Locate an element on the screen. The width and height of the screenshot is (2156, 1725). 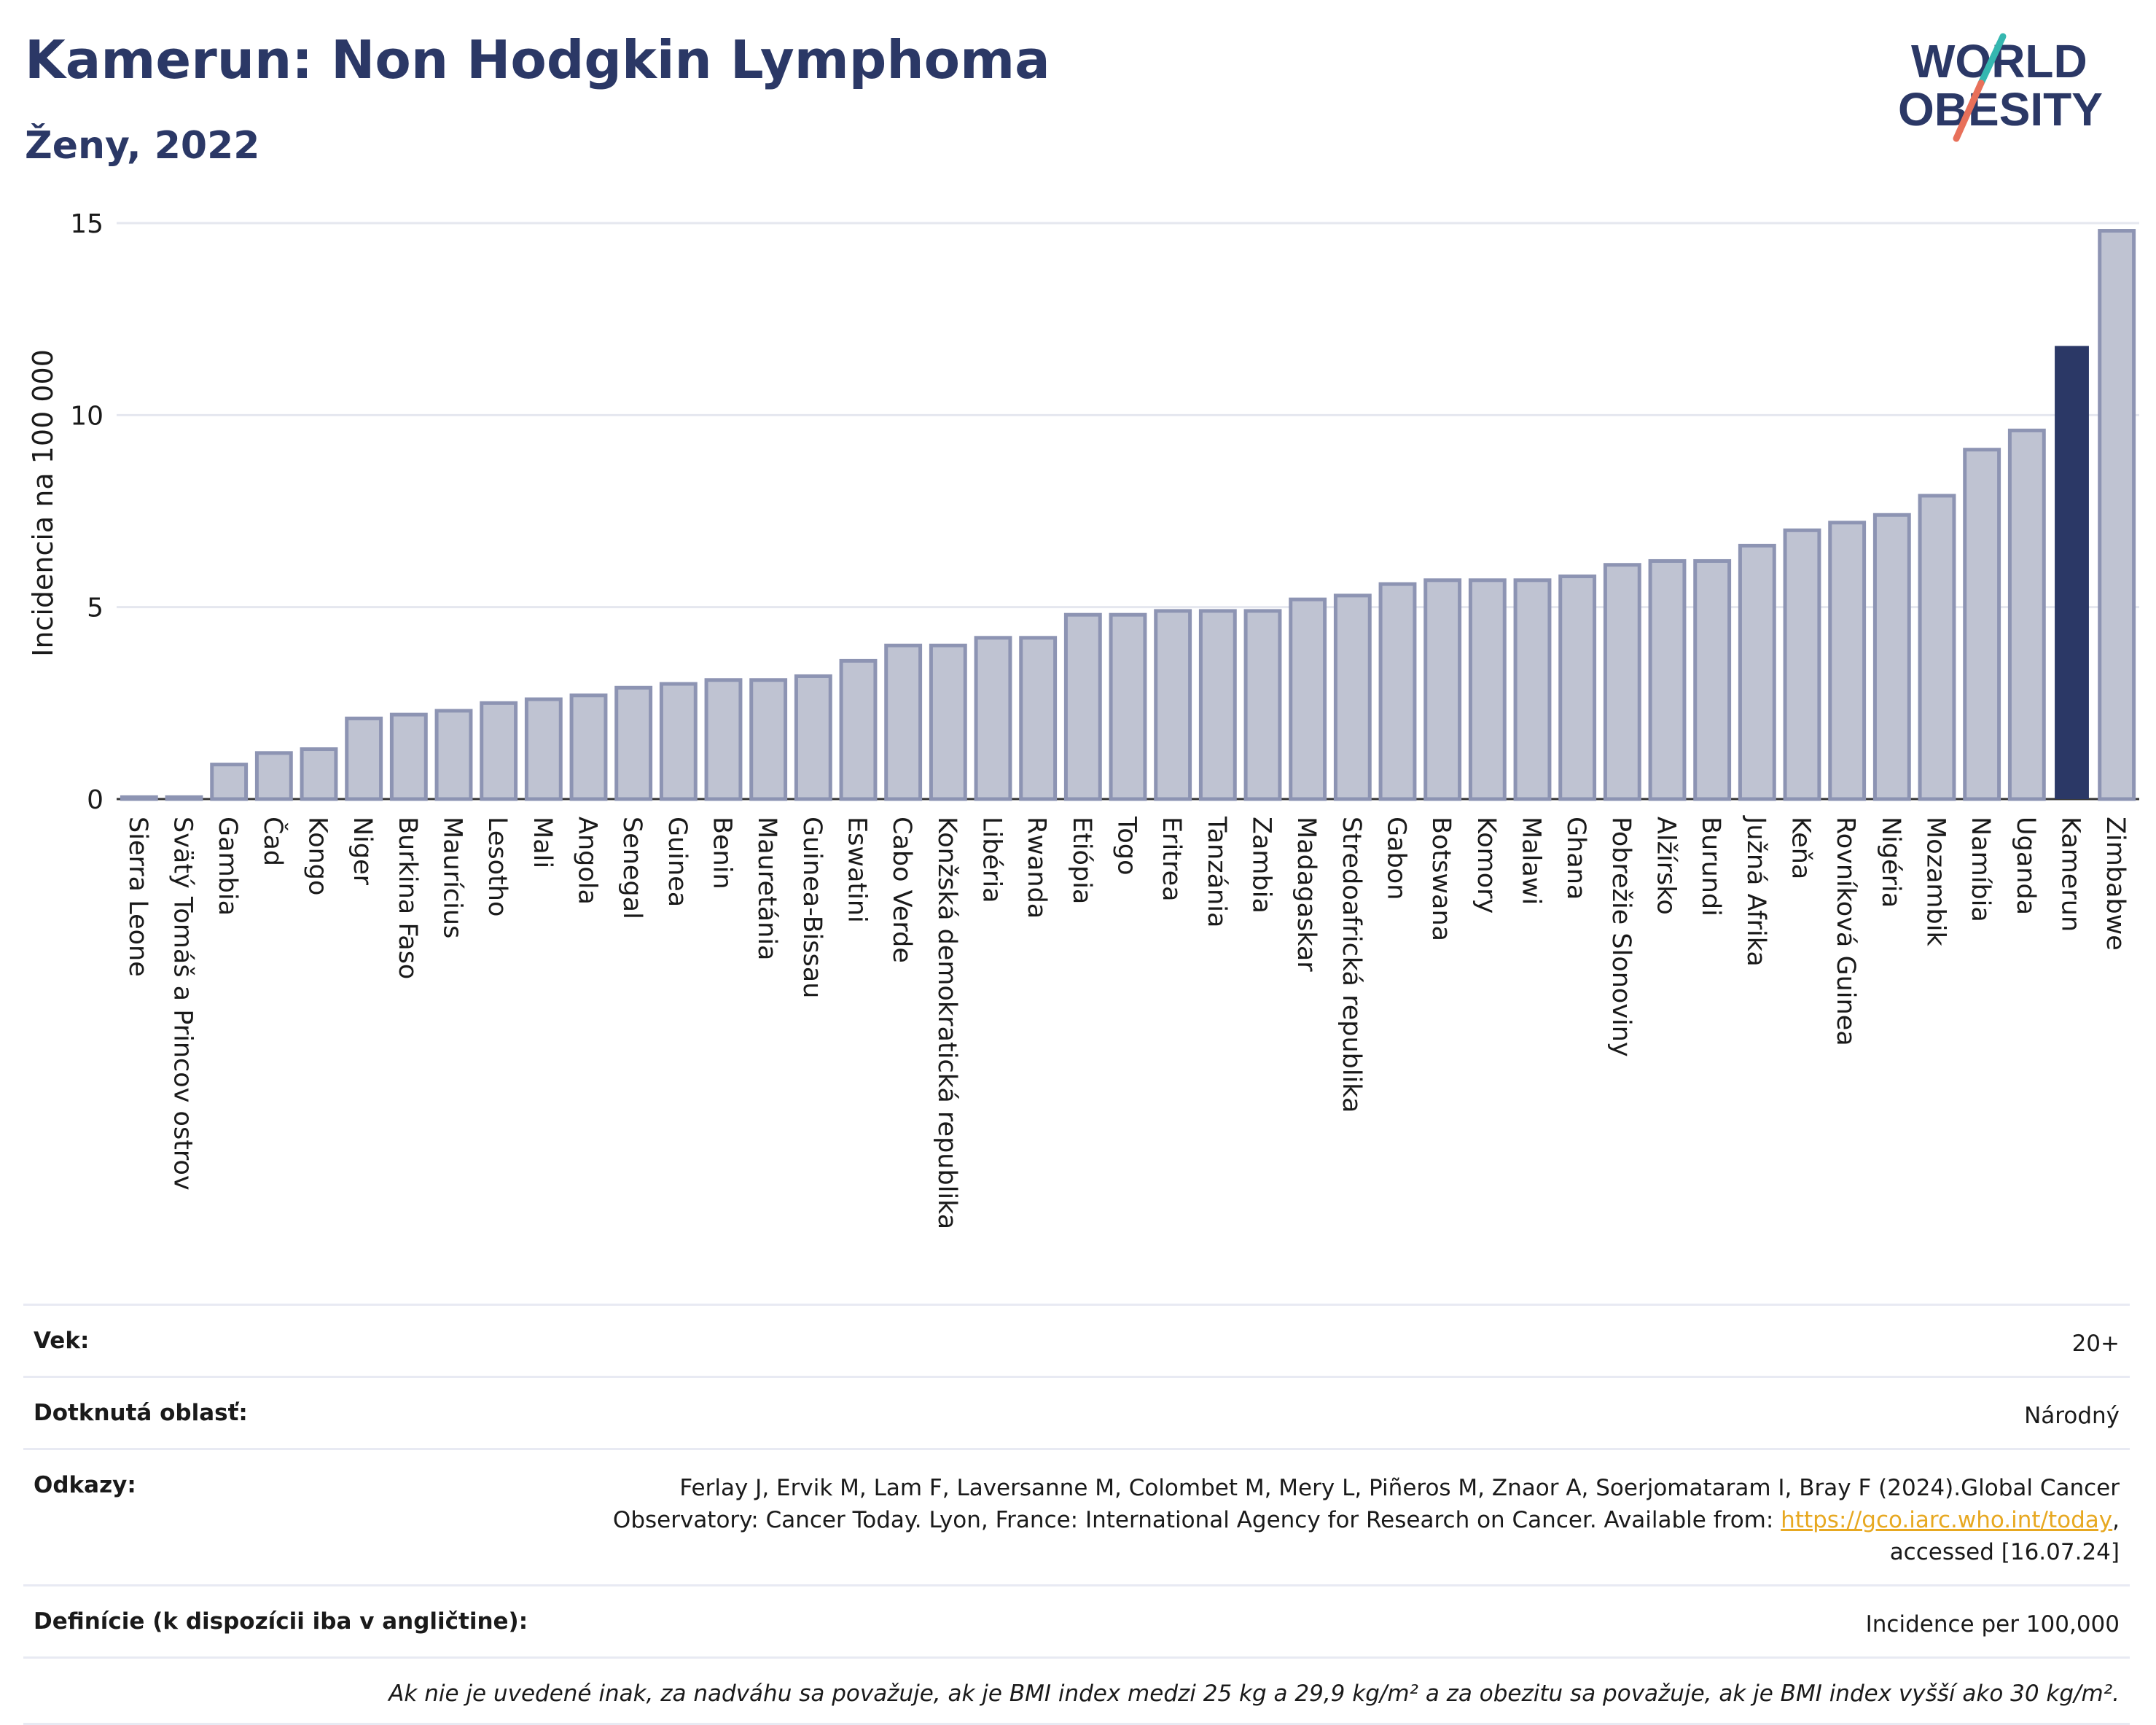
y-tick-label: 5 is located at coordinates (95, 608).